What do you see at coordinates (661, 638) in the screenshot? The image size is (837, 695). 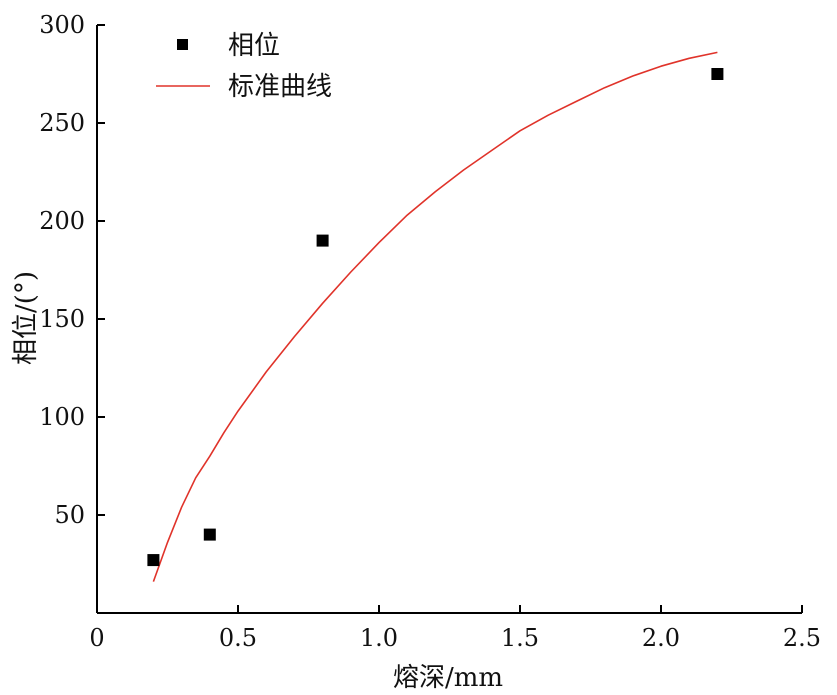 I see `x-tick-label: 2.0` at bounding box center [661, 638].